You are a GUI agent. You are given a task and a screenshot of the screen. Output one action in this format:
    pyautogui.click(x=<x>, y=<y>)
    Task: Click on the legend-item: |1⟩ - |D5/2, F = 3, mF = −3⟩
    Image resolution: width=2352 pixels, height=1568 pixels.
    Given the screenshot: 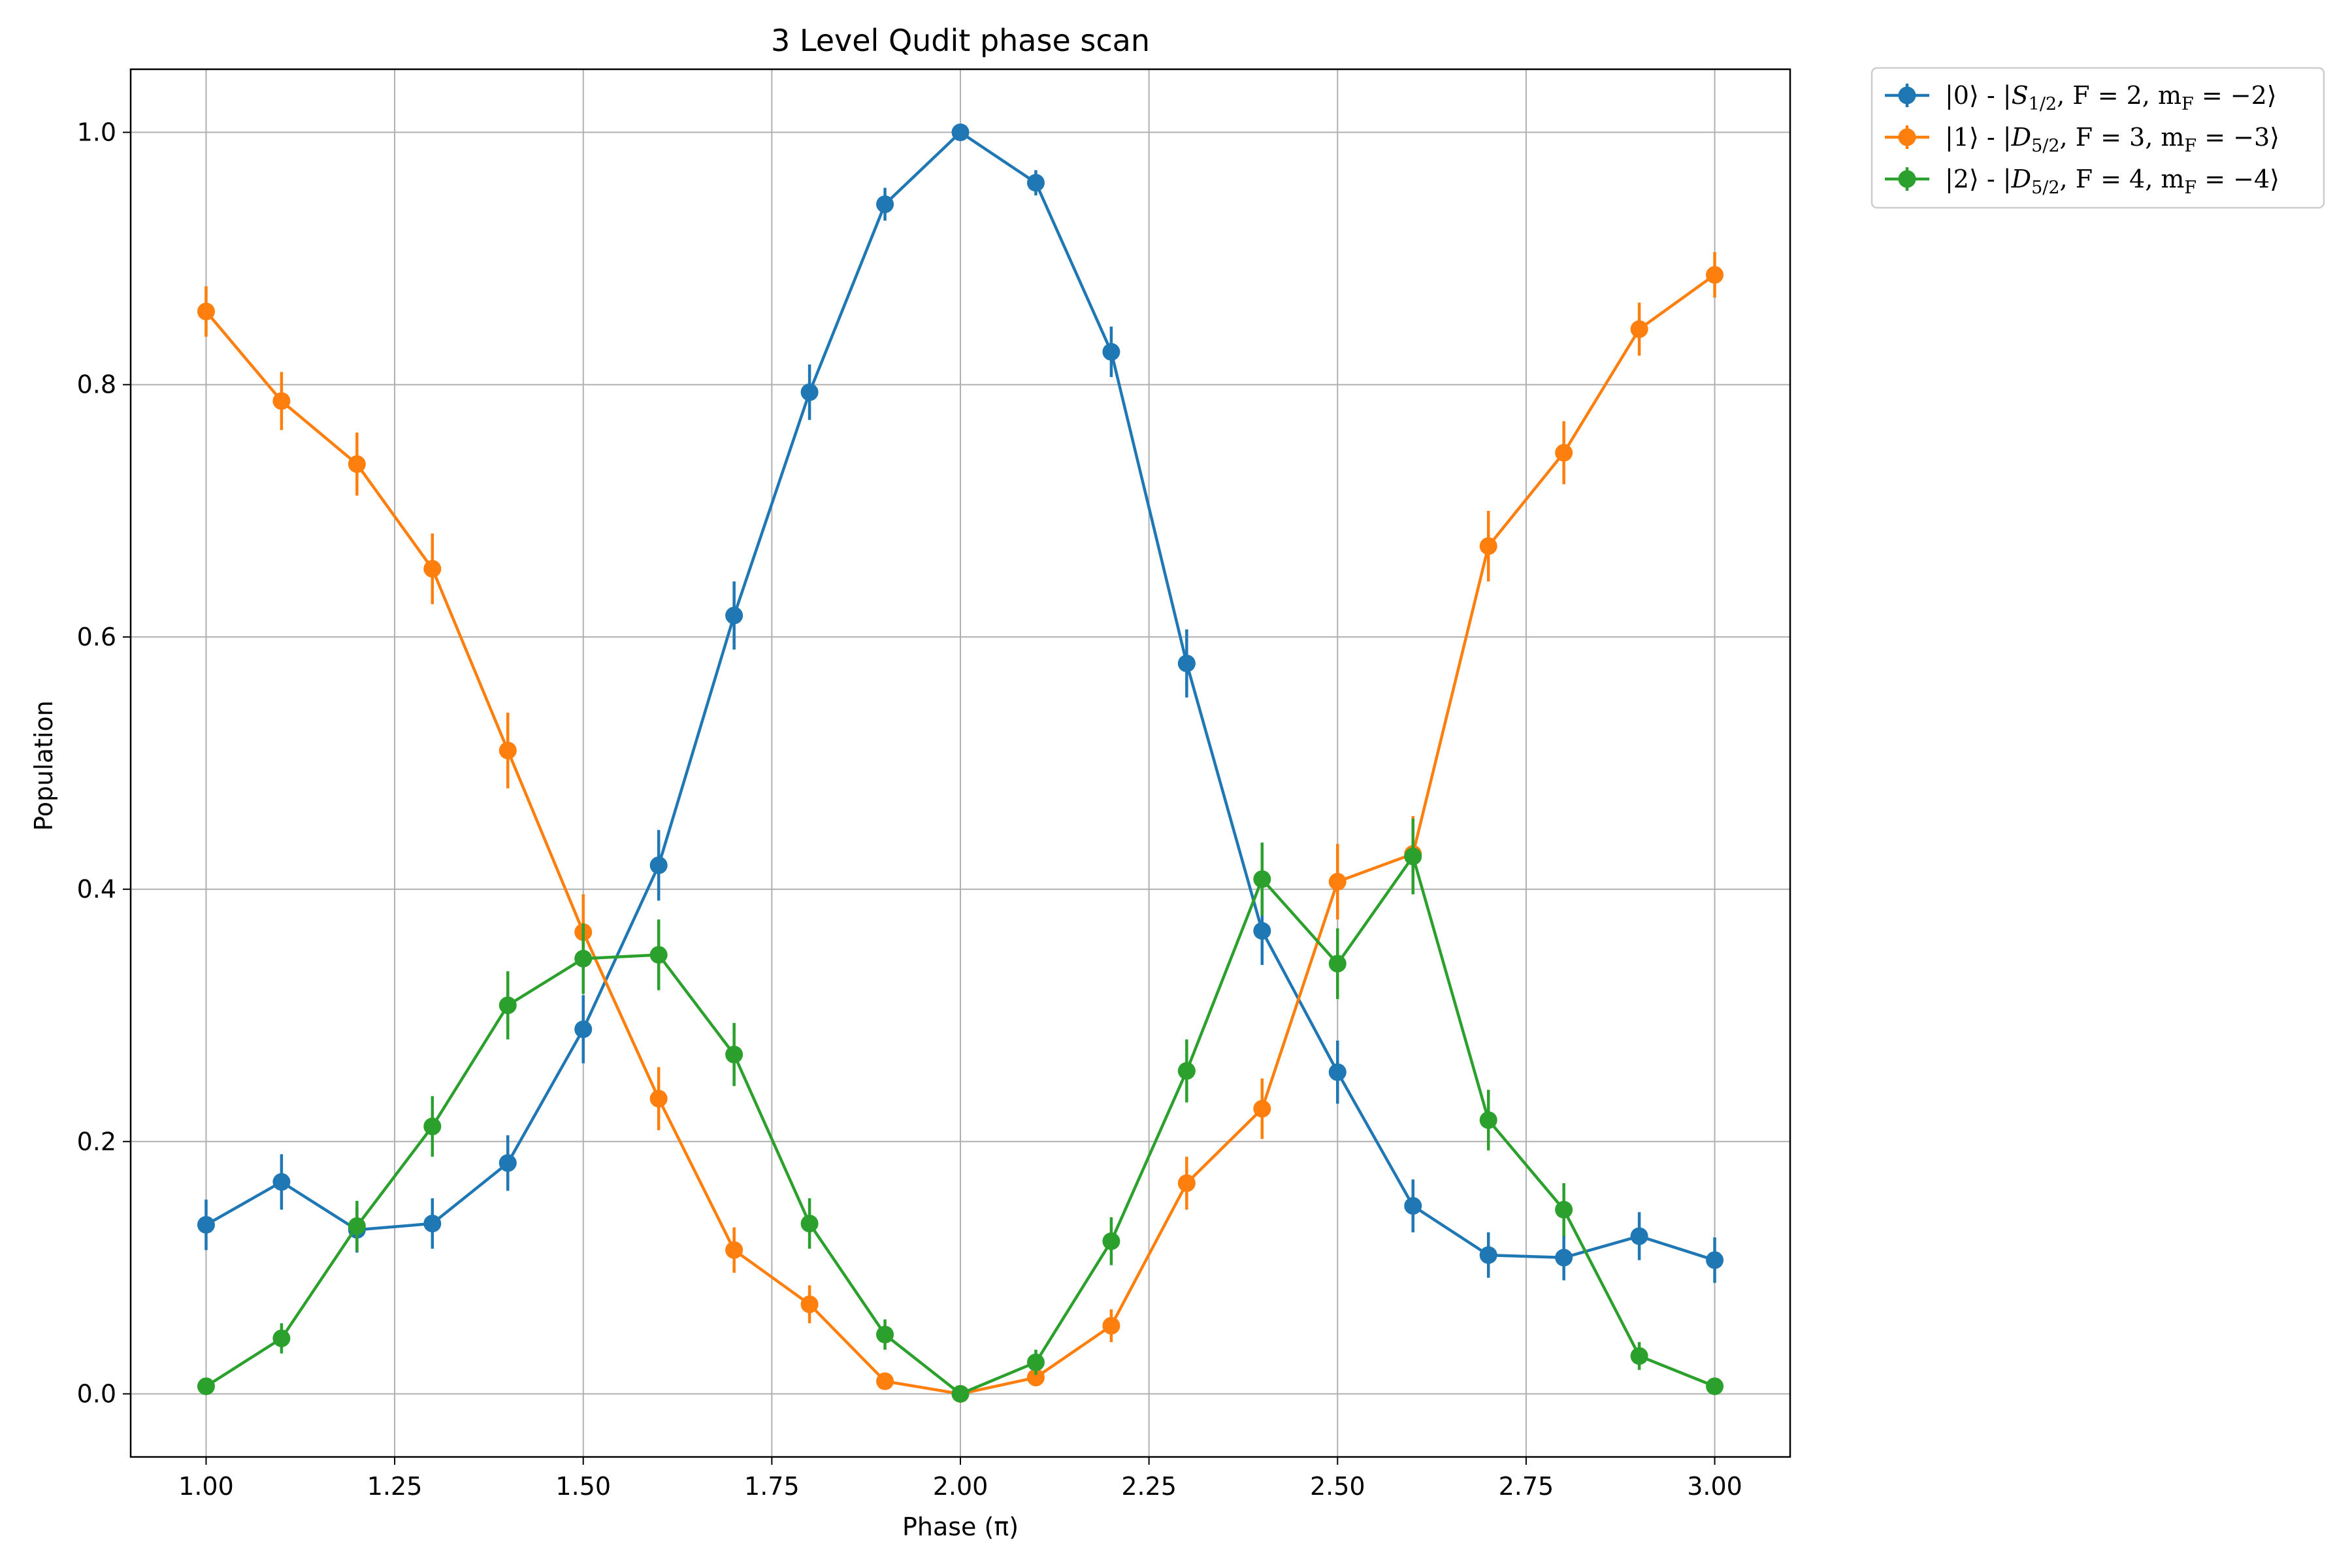 What is the action you would take?
    pyautogui.click(x=2082, y=139)
    